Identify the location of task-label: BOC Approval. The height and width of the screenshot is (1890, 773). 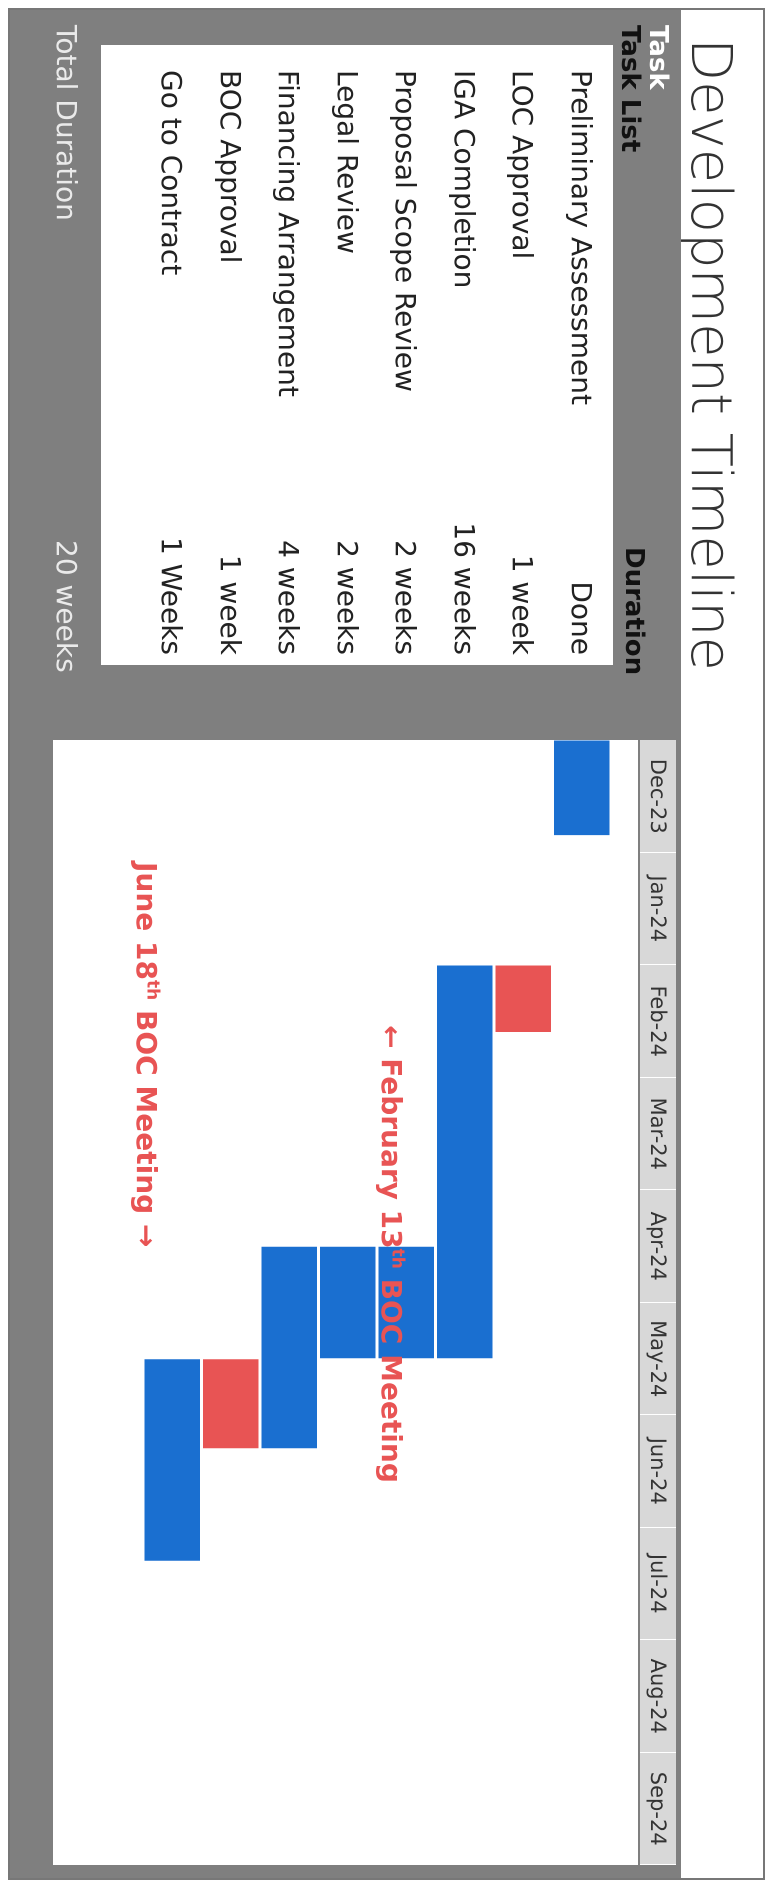
(230, 167).